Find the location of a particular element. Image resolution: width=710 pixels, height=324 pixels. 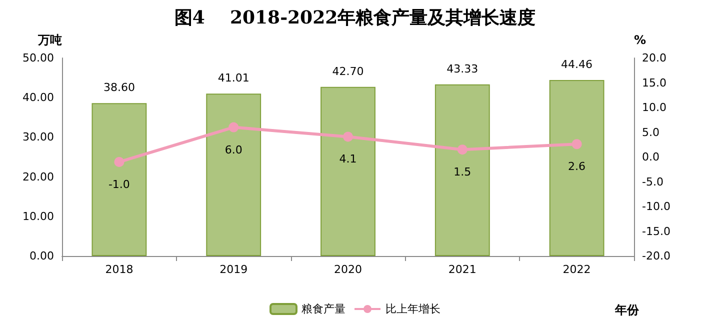

x-tick-label: 2018 is located at coordinates (119, 269).